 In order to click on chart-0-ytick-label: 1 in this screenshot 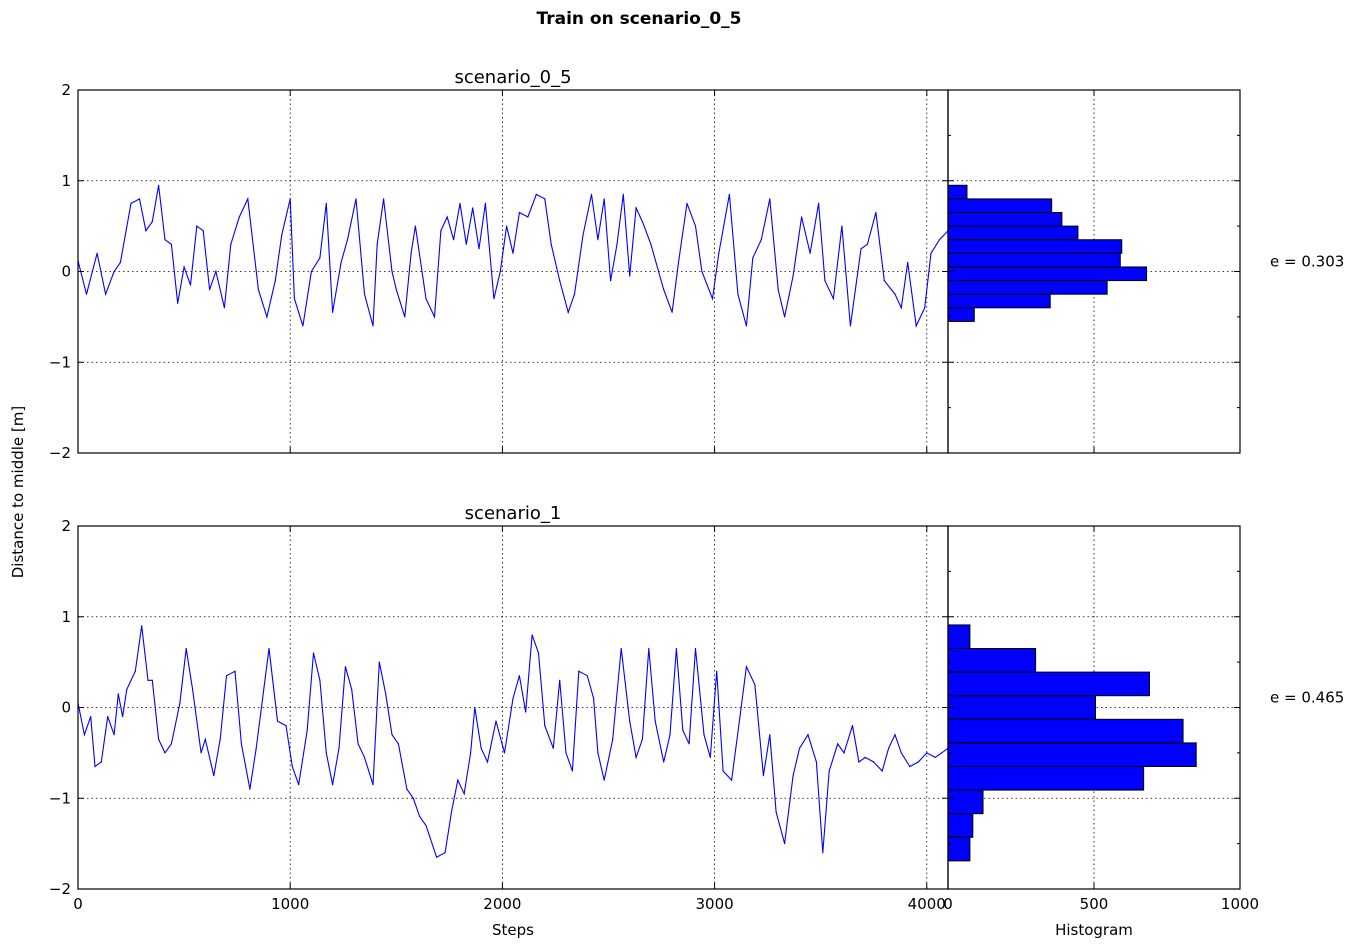, I will do `click(66, 181)`.